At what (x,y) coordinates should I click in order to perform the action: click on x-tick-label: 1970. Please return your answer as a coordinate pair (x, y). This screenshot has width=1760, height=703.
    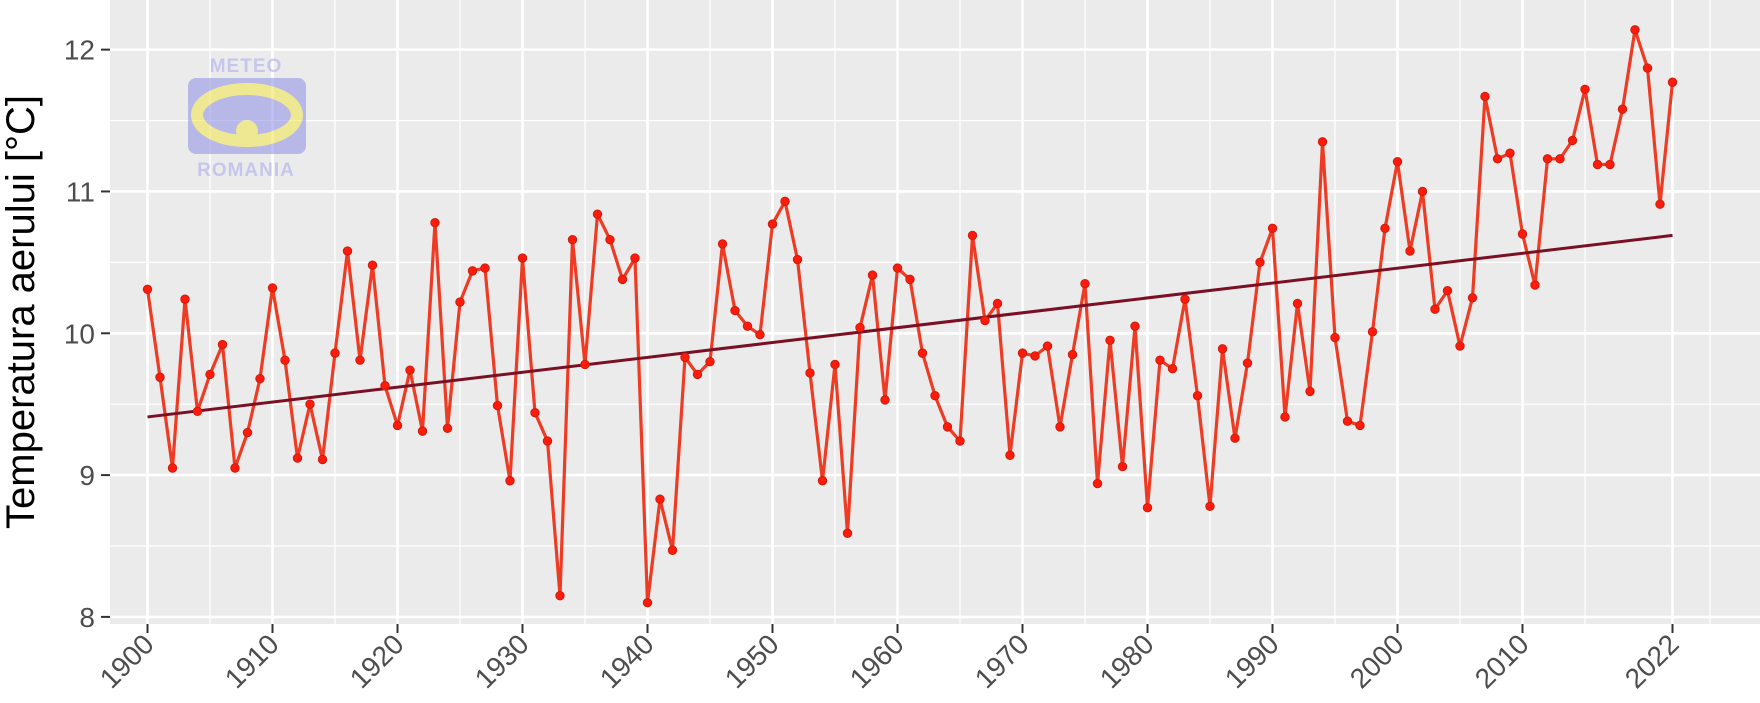
    Looking at the image, I should click on (1002, 661).